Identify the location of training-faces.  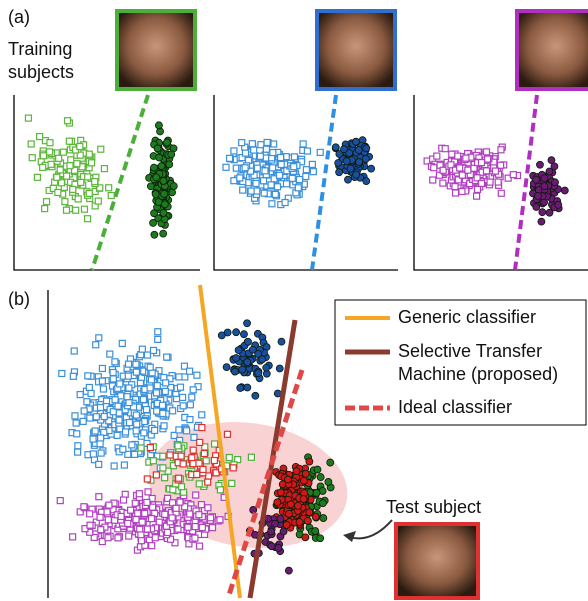
(351, 50).